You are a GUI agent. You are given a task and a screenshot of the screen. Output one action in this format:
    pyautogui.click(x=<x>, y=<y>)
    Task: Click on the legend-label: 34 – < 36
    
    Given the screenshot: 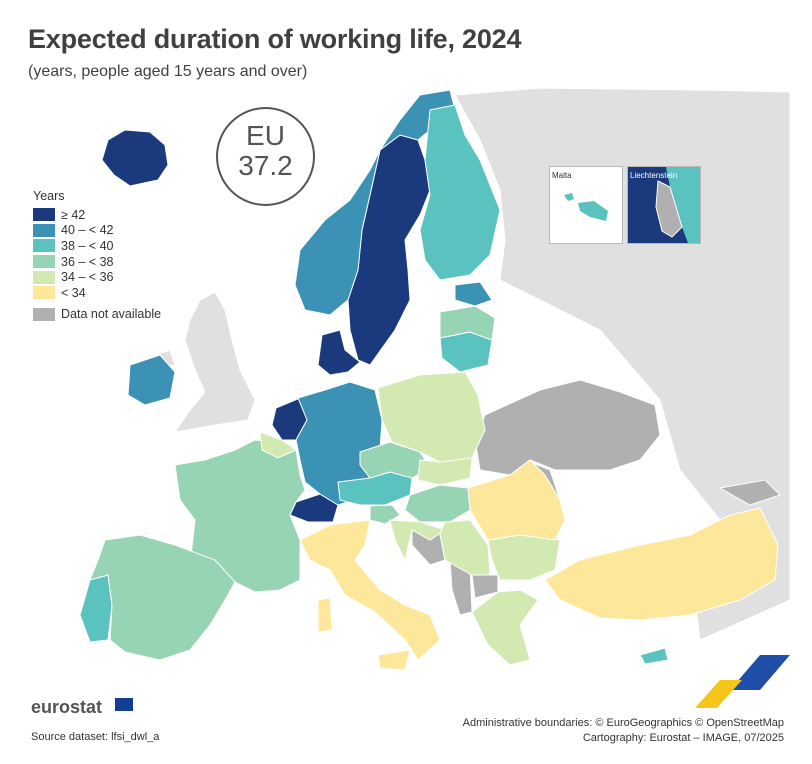 What is the action you would take?
    pyautogui.click(x=87, y=277)
    